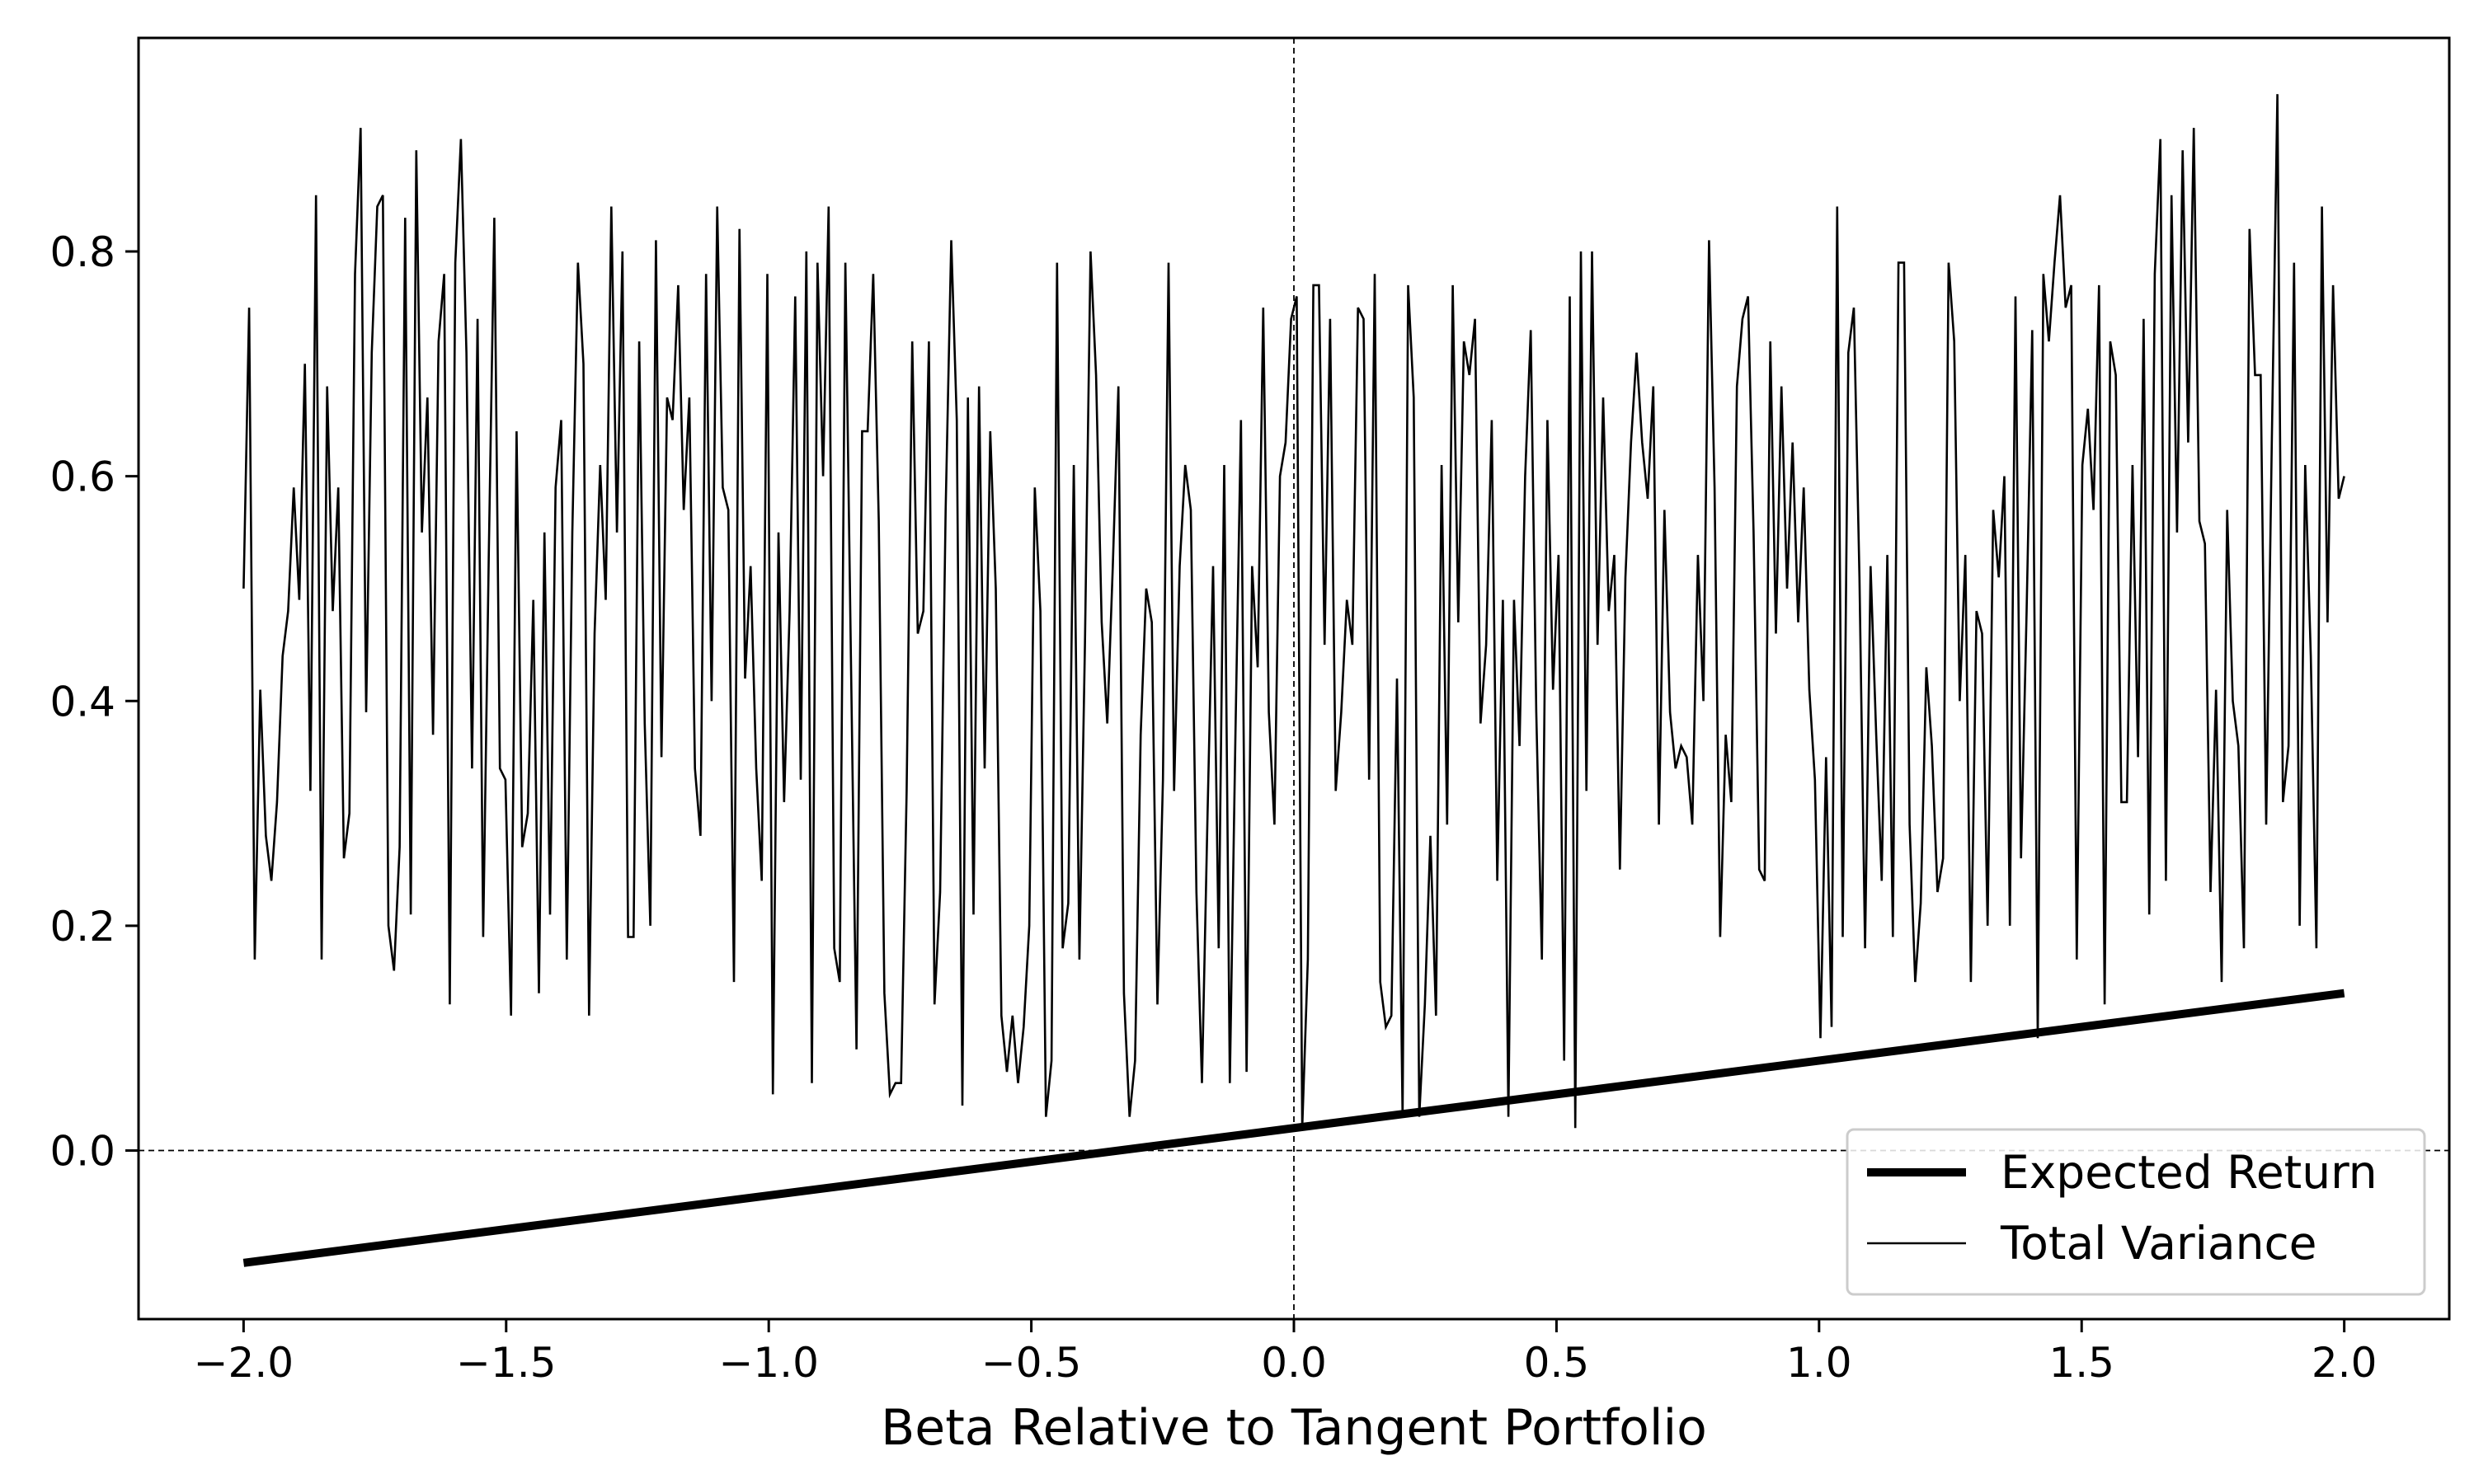 The height and width of the screenshot is (1484, 2474). I want to click on legend-box, so click(2136, 1212).